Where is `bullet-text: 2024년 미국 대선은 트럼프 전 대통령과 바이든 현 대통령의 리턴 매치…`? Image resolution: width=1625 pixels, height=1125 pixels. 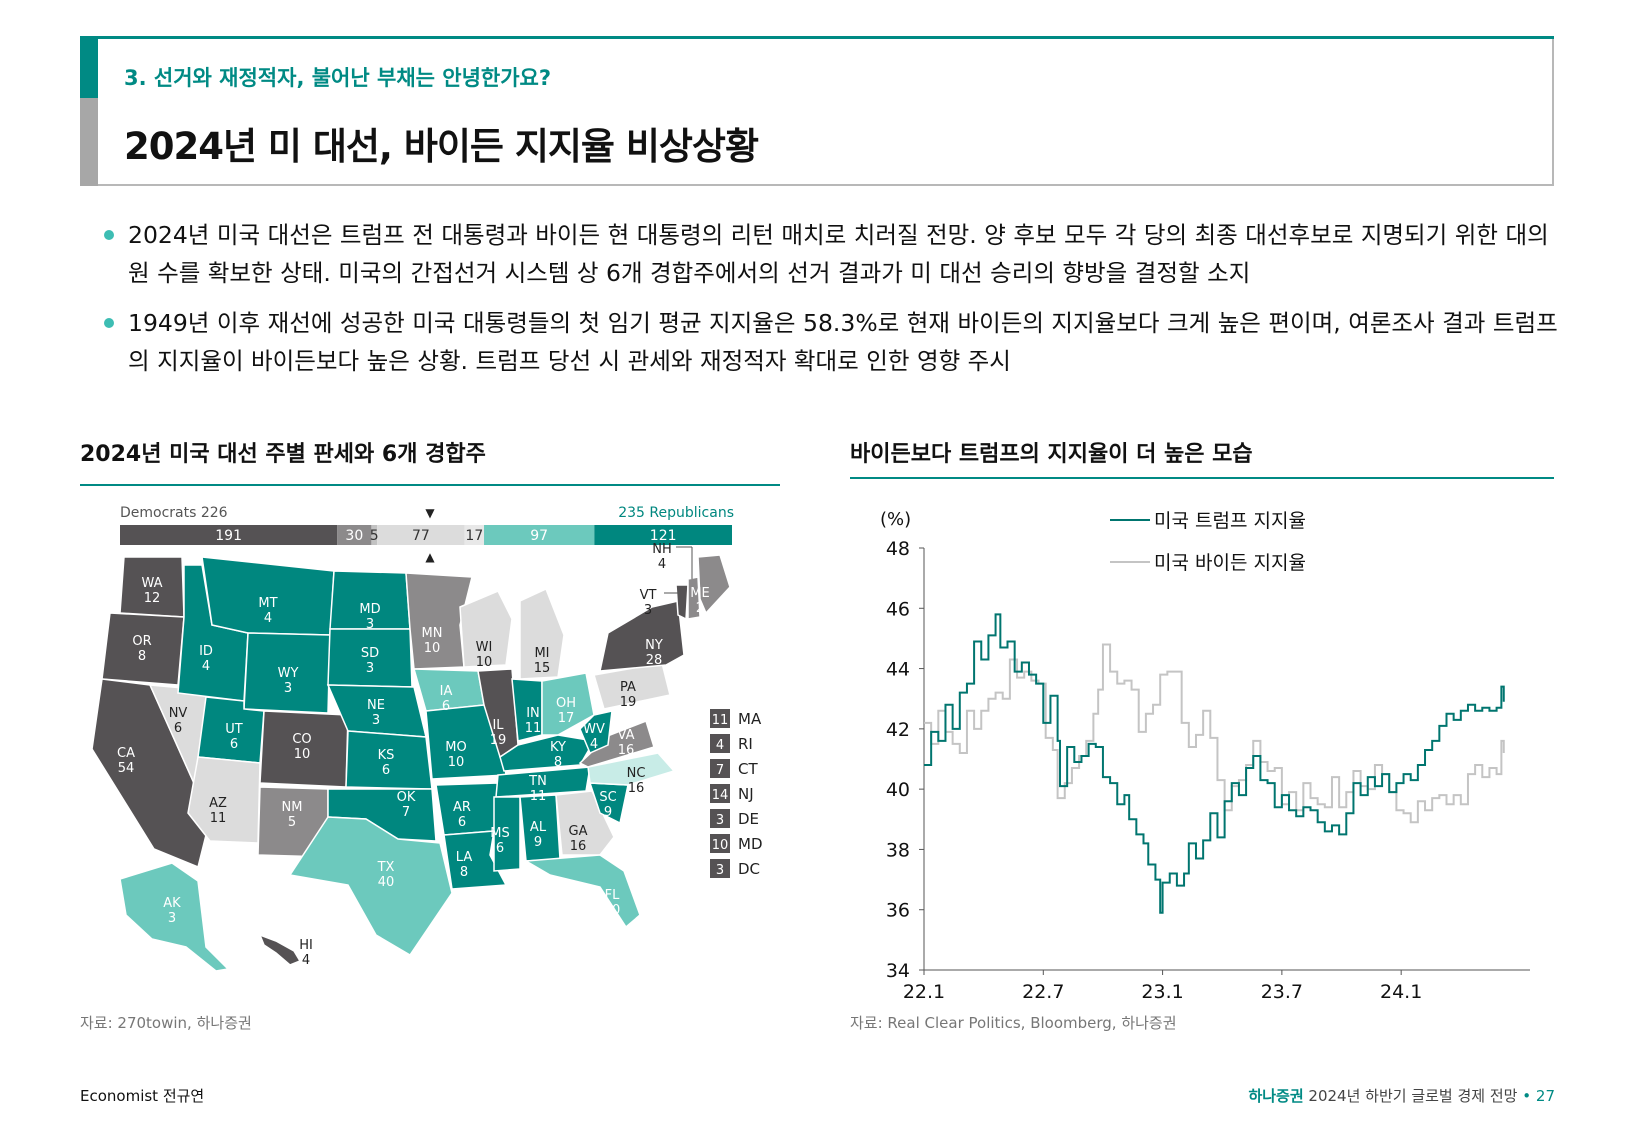 bullet-text: 2024년 미국 대선은 트럼프 전 대통령과 바이든 현 대통령의 리턴 매치… is located at coordinates (838, 254).